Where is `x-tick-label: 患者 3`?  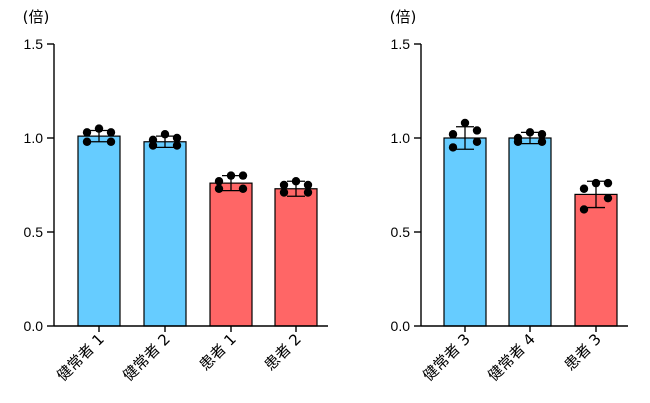 x-tick-label: 患者 3 is located at coordinates (583, 352).